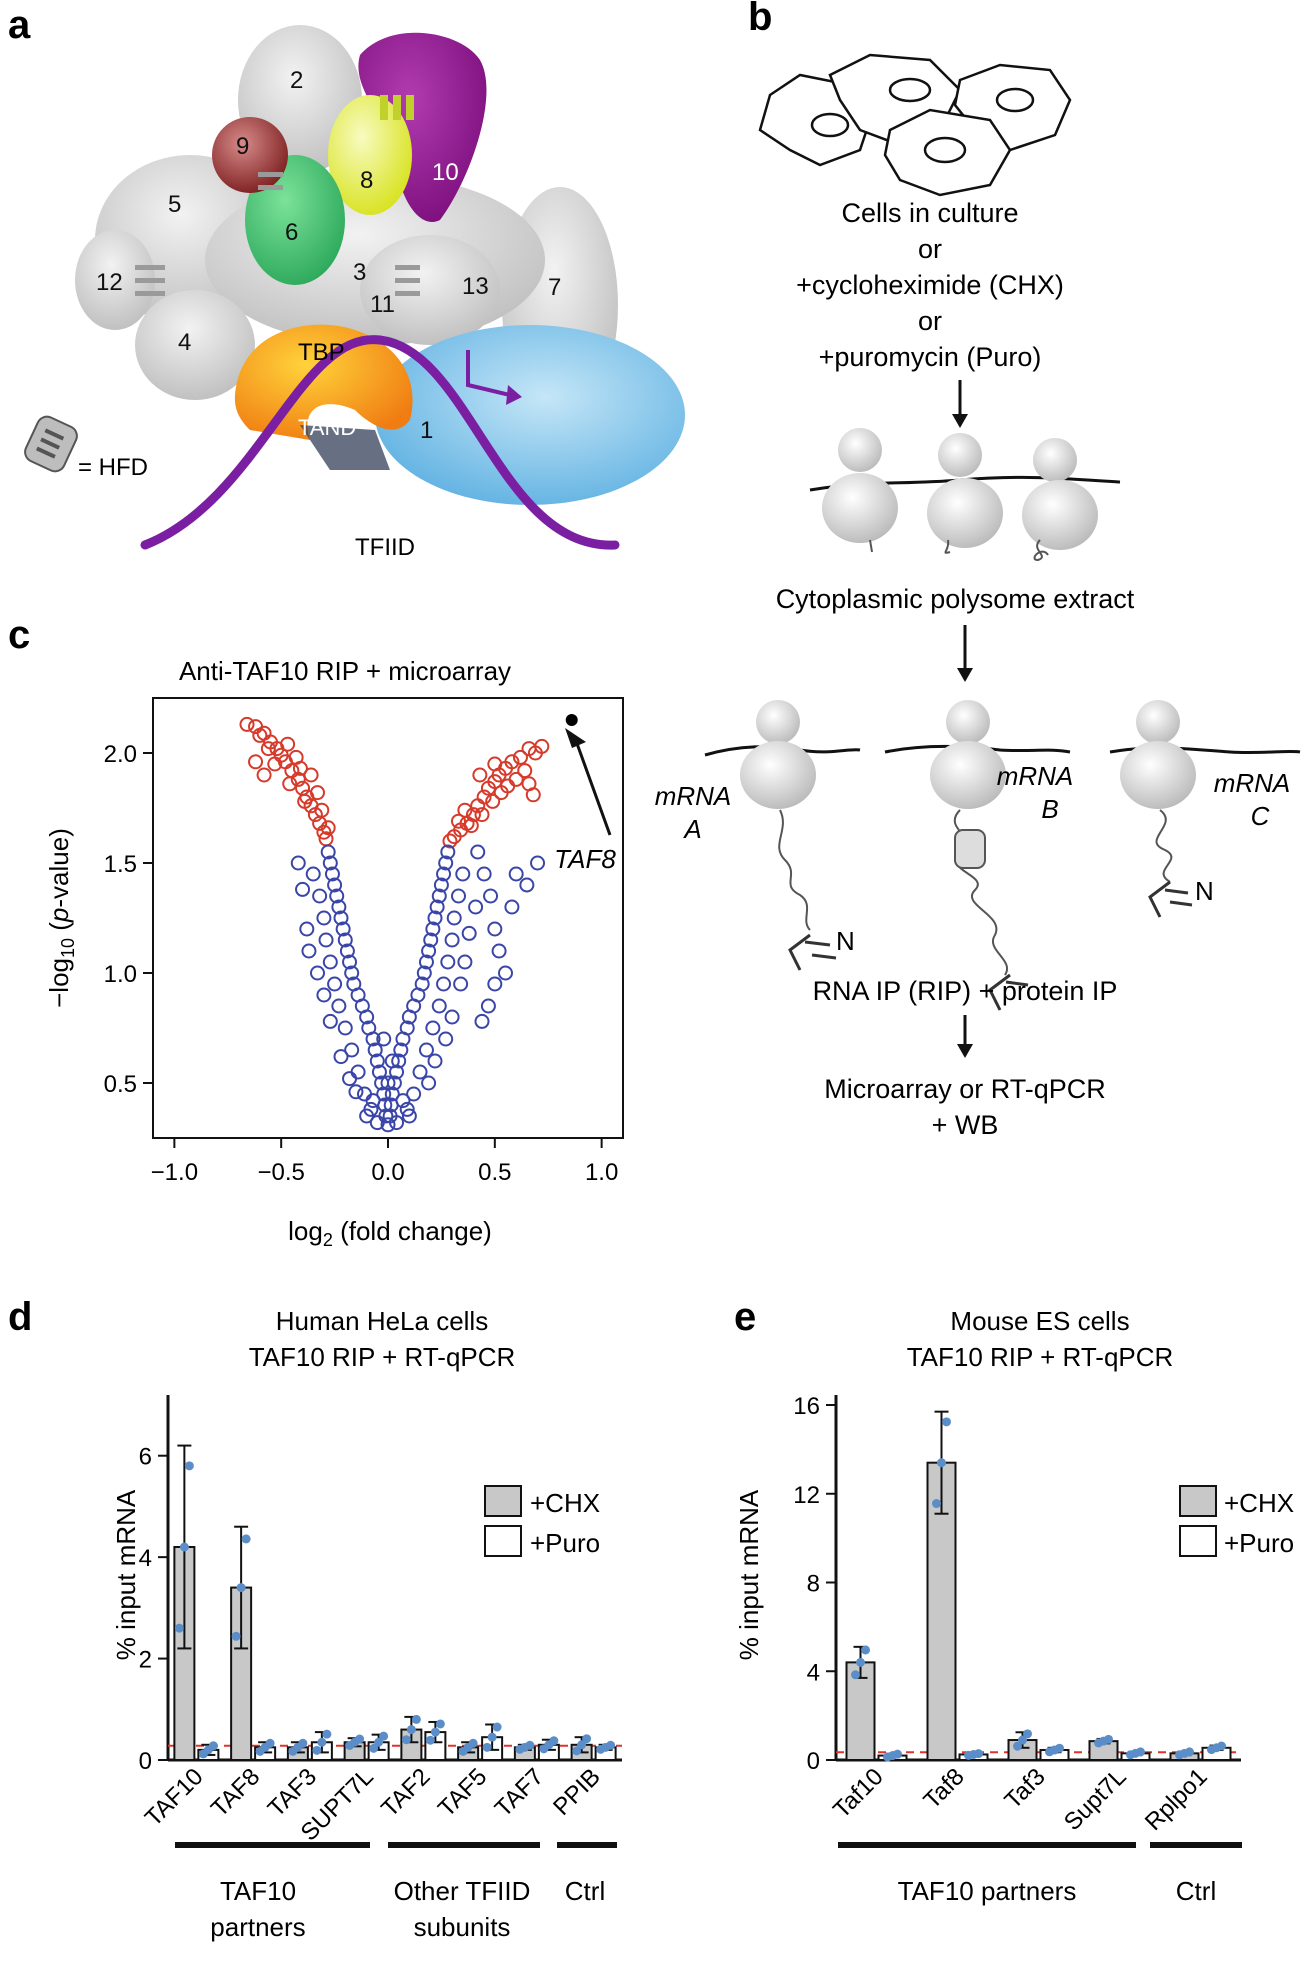  What do you see at coordinates (382, 1357) in the screenshot?
I see `hela-title-line2: TAF10 RIP + RT-qPCR` at bounding box center [382, 1357].